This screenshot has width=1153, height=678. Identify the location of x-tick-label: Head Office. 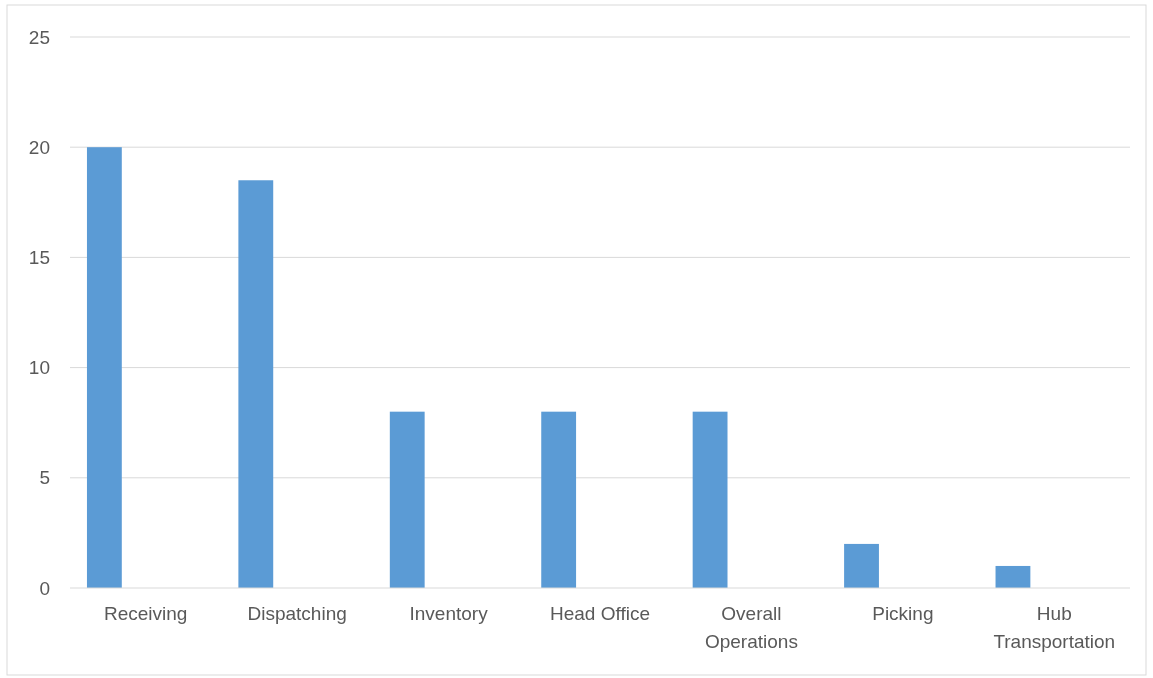
(600, 613).